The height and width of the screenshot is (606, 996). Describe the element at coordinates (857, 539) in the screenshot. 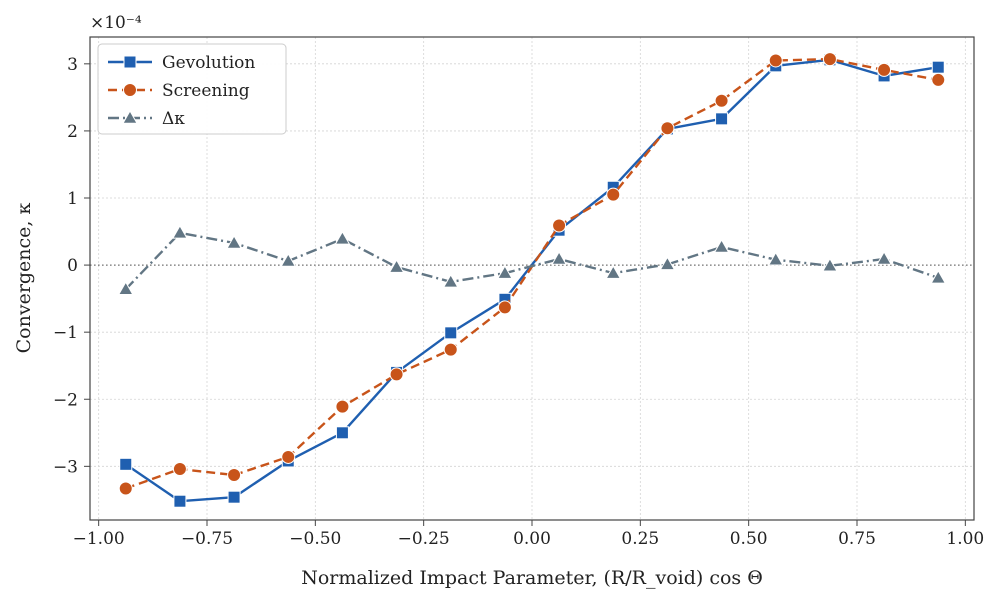

I see `x-tick-label: 0.75` at that location.